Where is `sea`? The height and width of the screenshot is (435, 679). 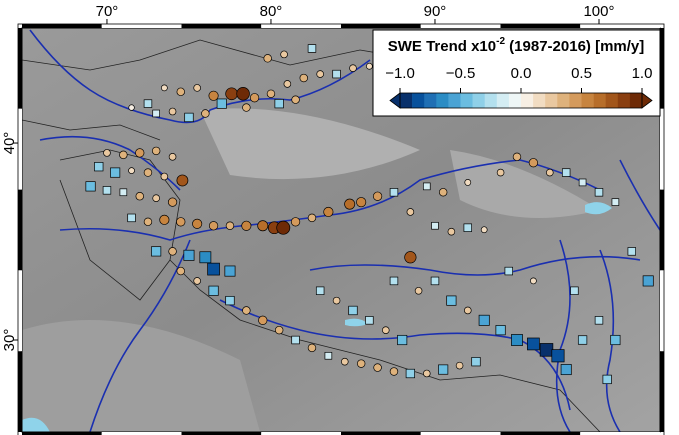
sea is located at coordinates (36, 424).